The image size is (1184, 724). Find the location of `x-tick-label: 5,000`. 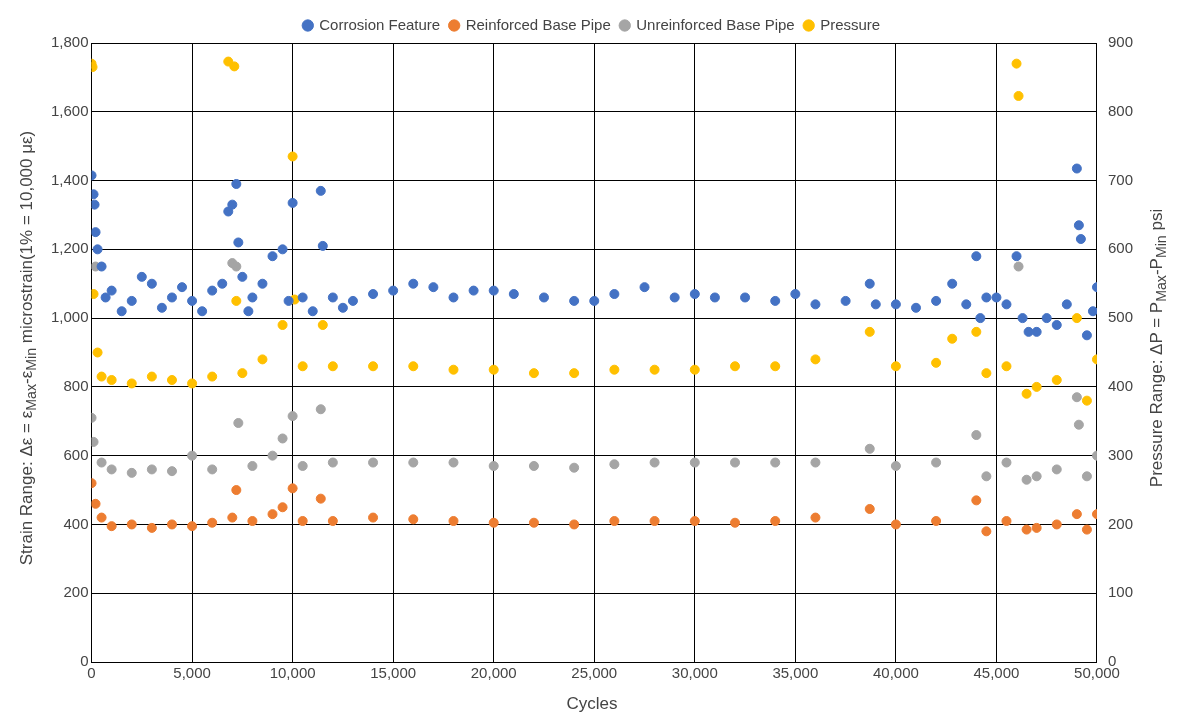

x-tick-label: 5,000 is located at coordinates (192, 673).